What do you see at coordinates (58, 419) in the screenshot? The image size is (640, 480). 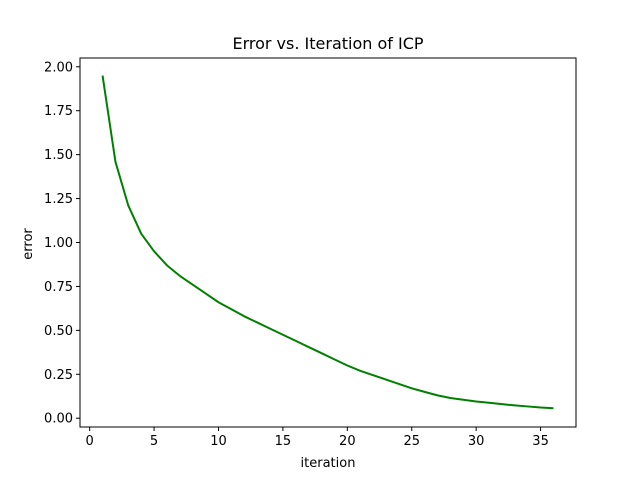 I see `y-tick-label: 0.00` at bounding box center [58, 419].